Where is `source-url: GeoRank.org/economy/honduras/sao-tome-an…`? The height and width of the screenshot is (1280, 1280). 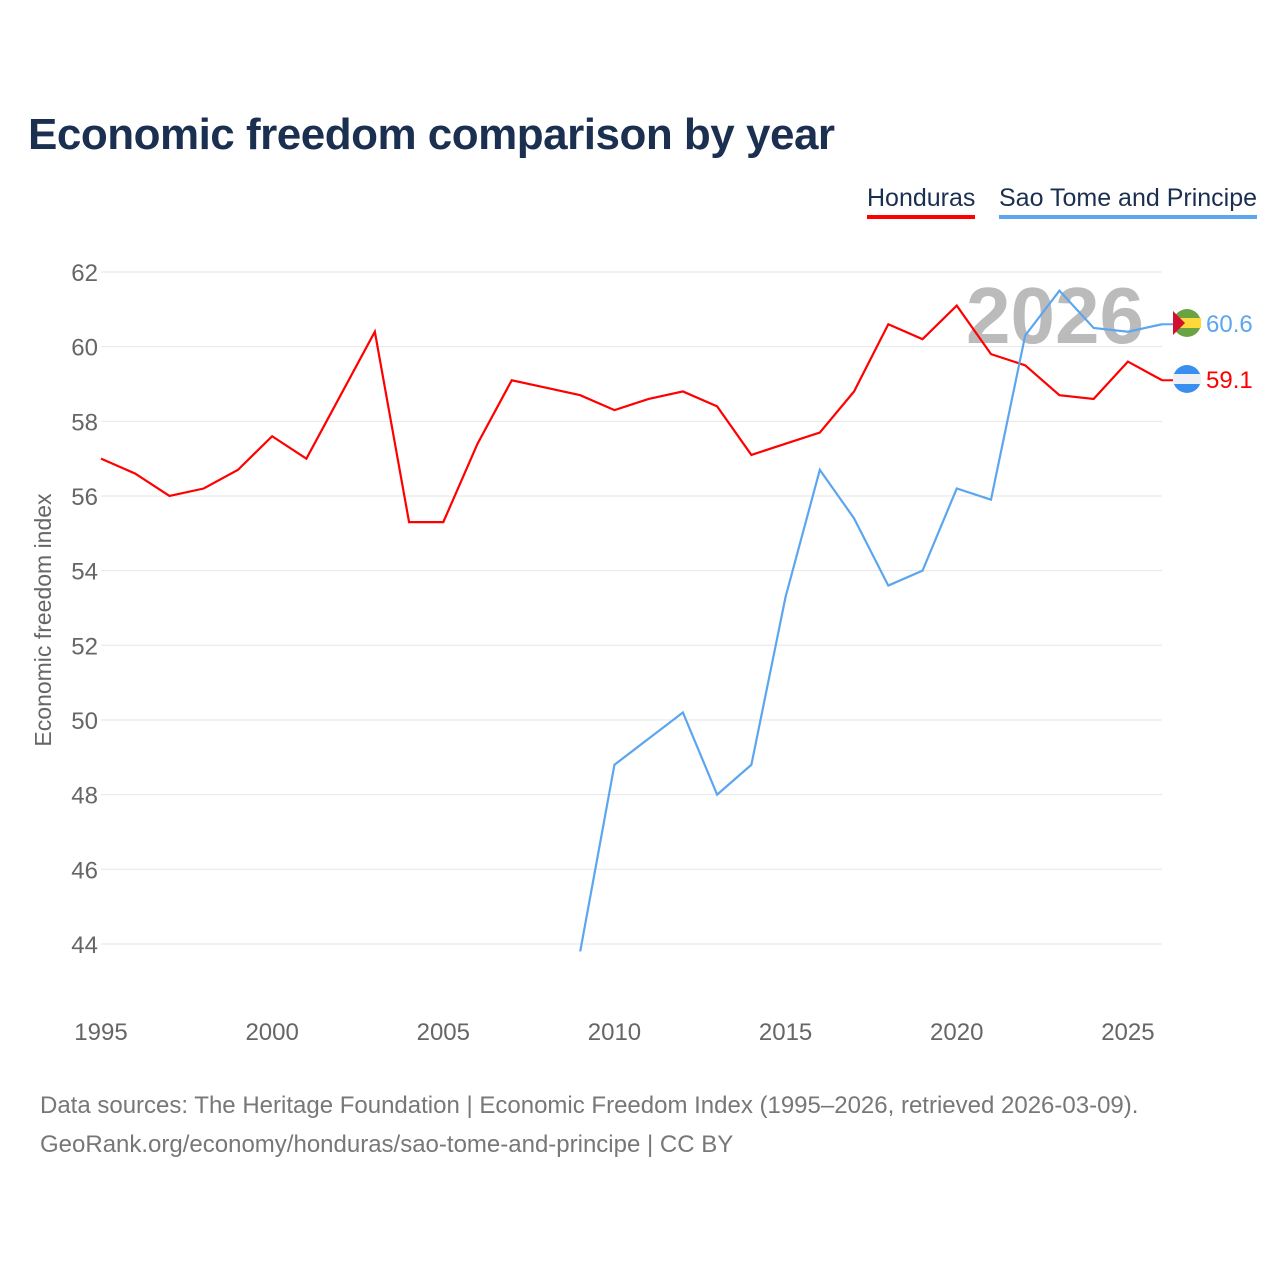 source-url: GeoRank.org/economy/honduras/sao-tome-an… is located at coordinates (387, 1144).